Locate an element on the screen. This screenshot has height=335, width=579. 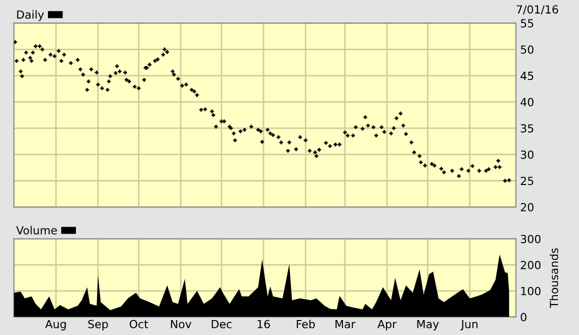
x-tick-label: Apr is located at coordinates (387, 325).